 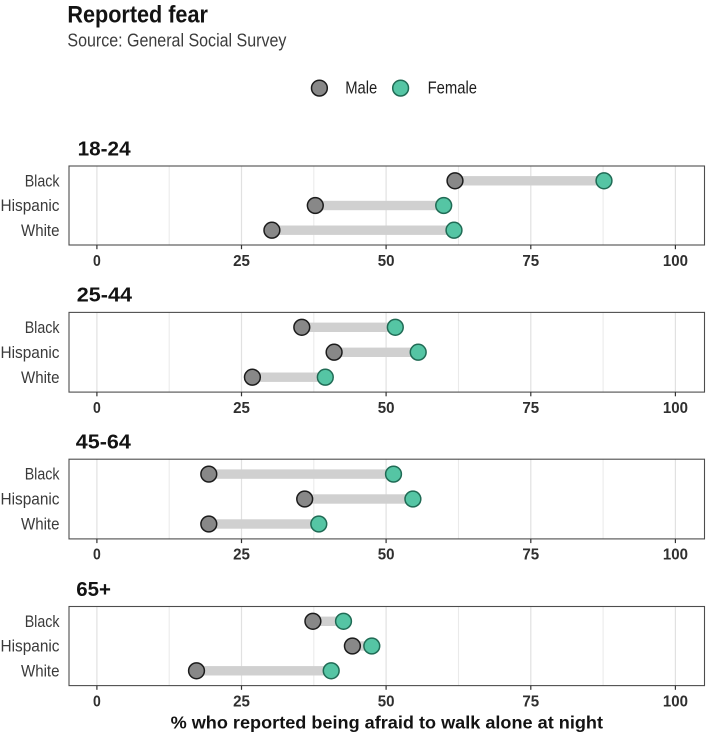 What do you see at coordinates (105, 296) in the screenshot?
I see `svg-text: 25-44` at bounding box center [105, 296].